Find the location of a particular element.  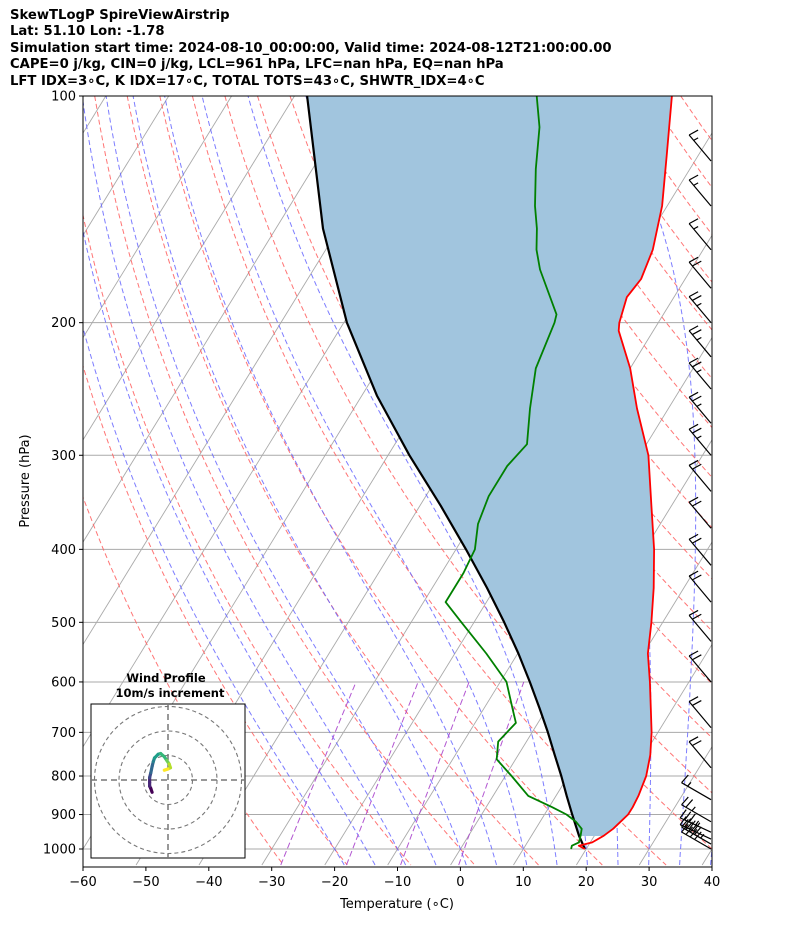

y-tick-label: 900 is located at coordinates (63, 815).